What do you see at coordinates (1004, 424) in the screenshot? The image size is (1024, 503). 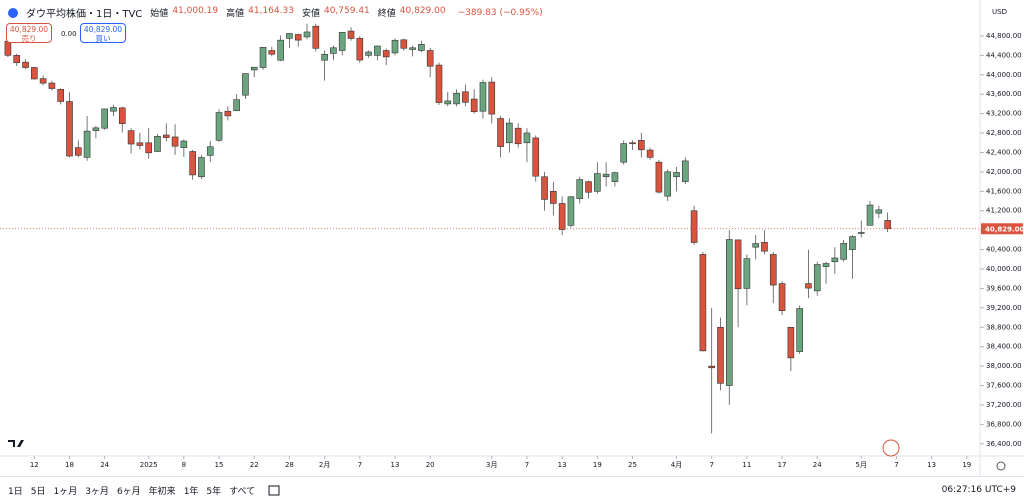 I see `y-tick-label: 36,800.00` at bounding box center [1004, 424].